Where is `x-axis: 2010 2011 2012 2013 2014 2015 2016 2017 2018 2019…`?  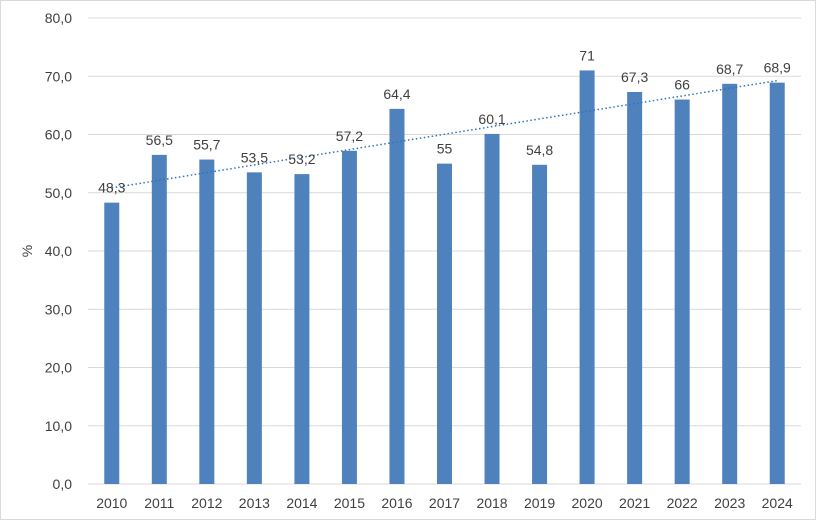
x-axis: 2010 2011 2012 2013 2014 2015 2016 2017 2018 2019… is located at coordinates (444, 503).